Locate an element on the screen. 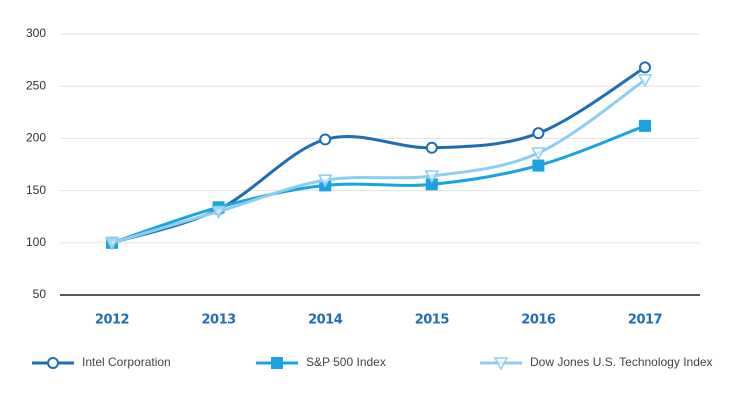  y-tick-label: 150 is located at coordinates (36, 190).